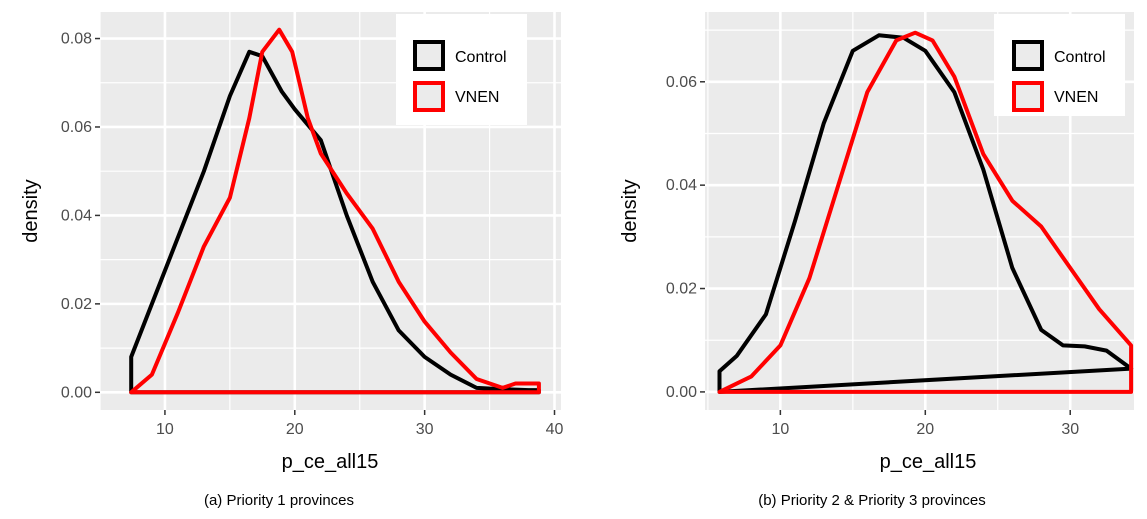 The image size is (1147, 519). I want to click on y-tick-marks: 0.00 0.02 0.04 0.06 0.08, so click(80, 216).